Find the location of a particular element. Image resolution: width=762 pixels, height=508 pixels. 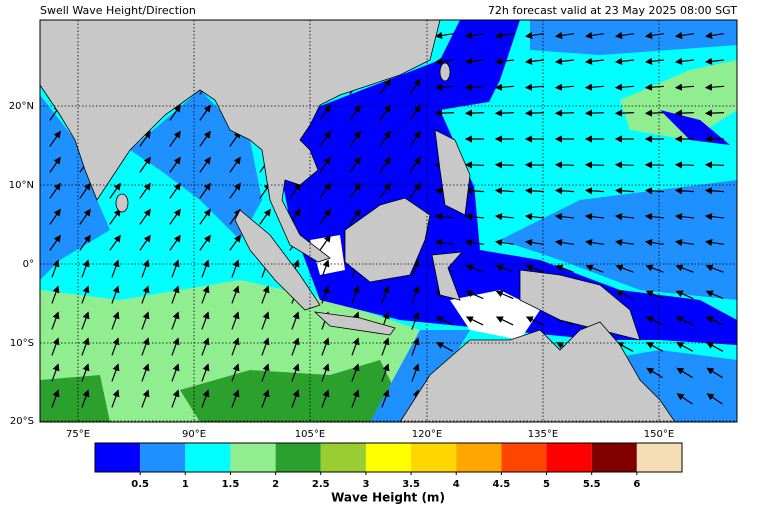

colorbar-tick-label: 3.5 is located at coordinates (411, 484).